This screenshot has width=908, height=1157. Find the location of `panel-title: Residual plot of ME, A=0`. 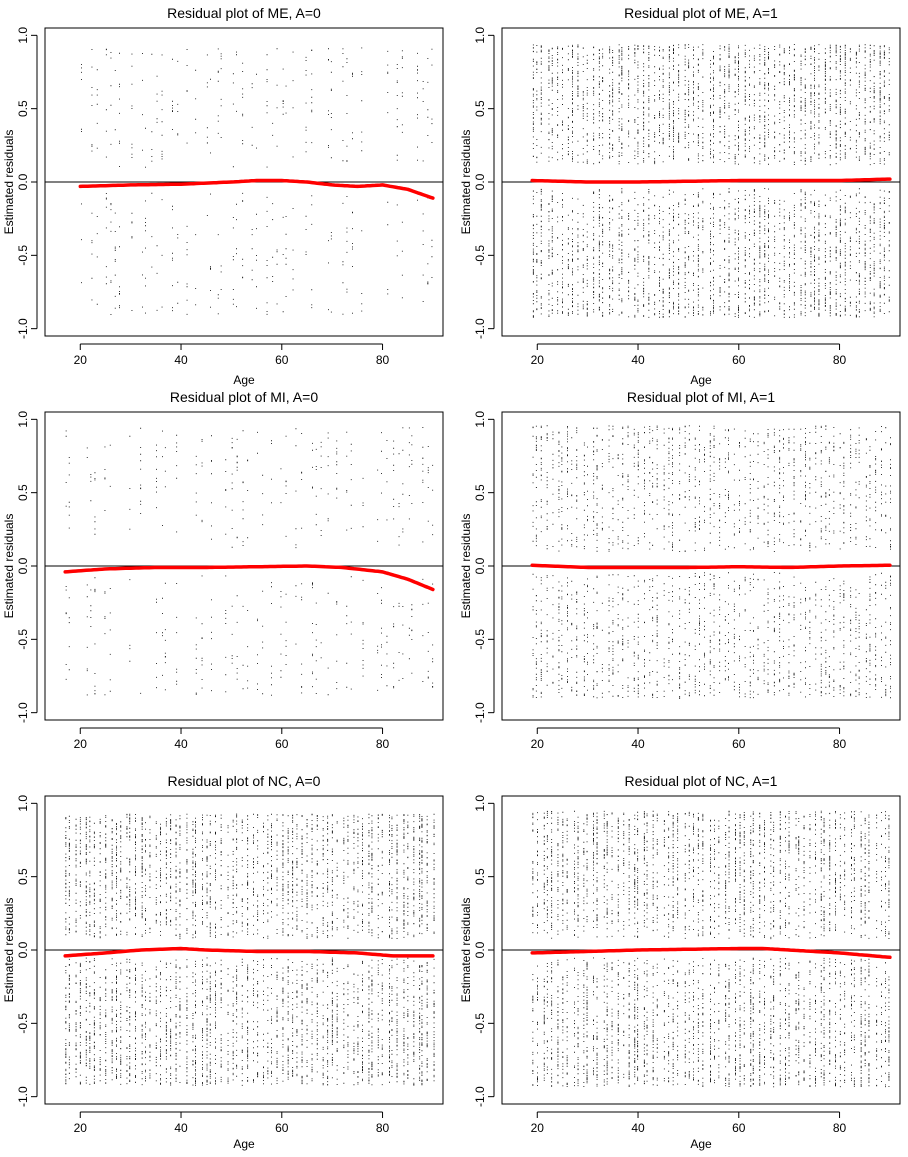

panel-title: Residual plot of ME, A=0 is located at coordinates (244, 13).